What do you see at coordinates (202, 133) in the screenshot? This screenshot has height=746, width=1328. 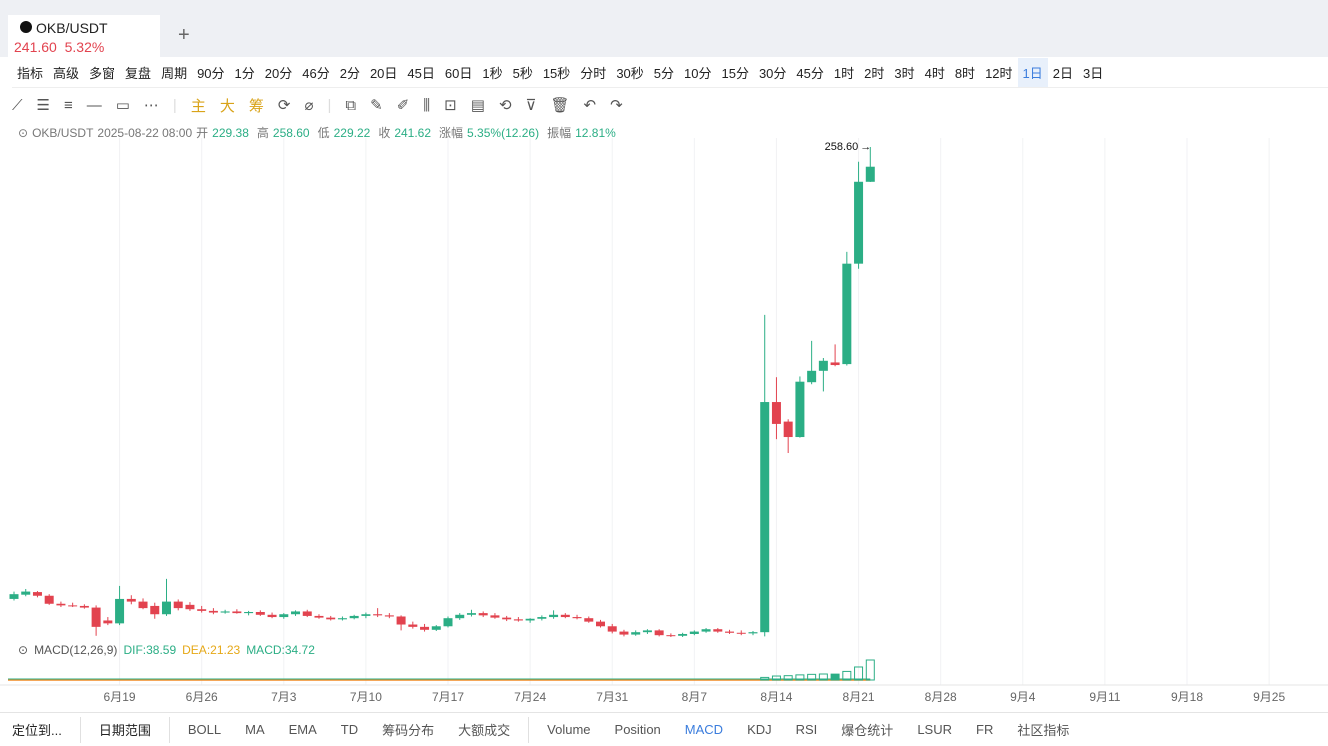 I see `info-label: 开` at bounding box center [202, 133].